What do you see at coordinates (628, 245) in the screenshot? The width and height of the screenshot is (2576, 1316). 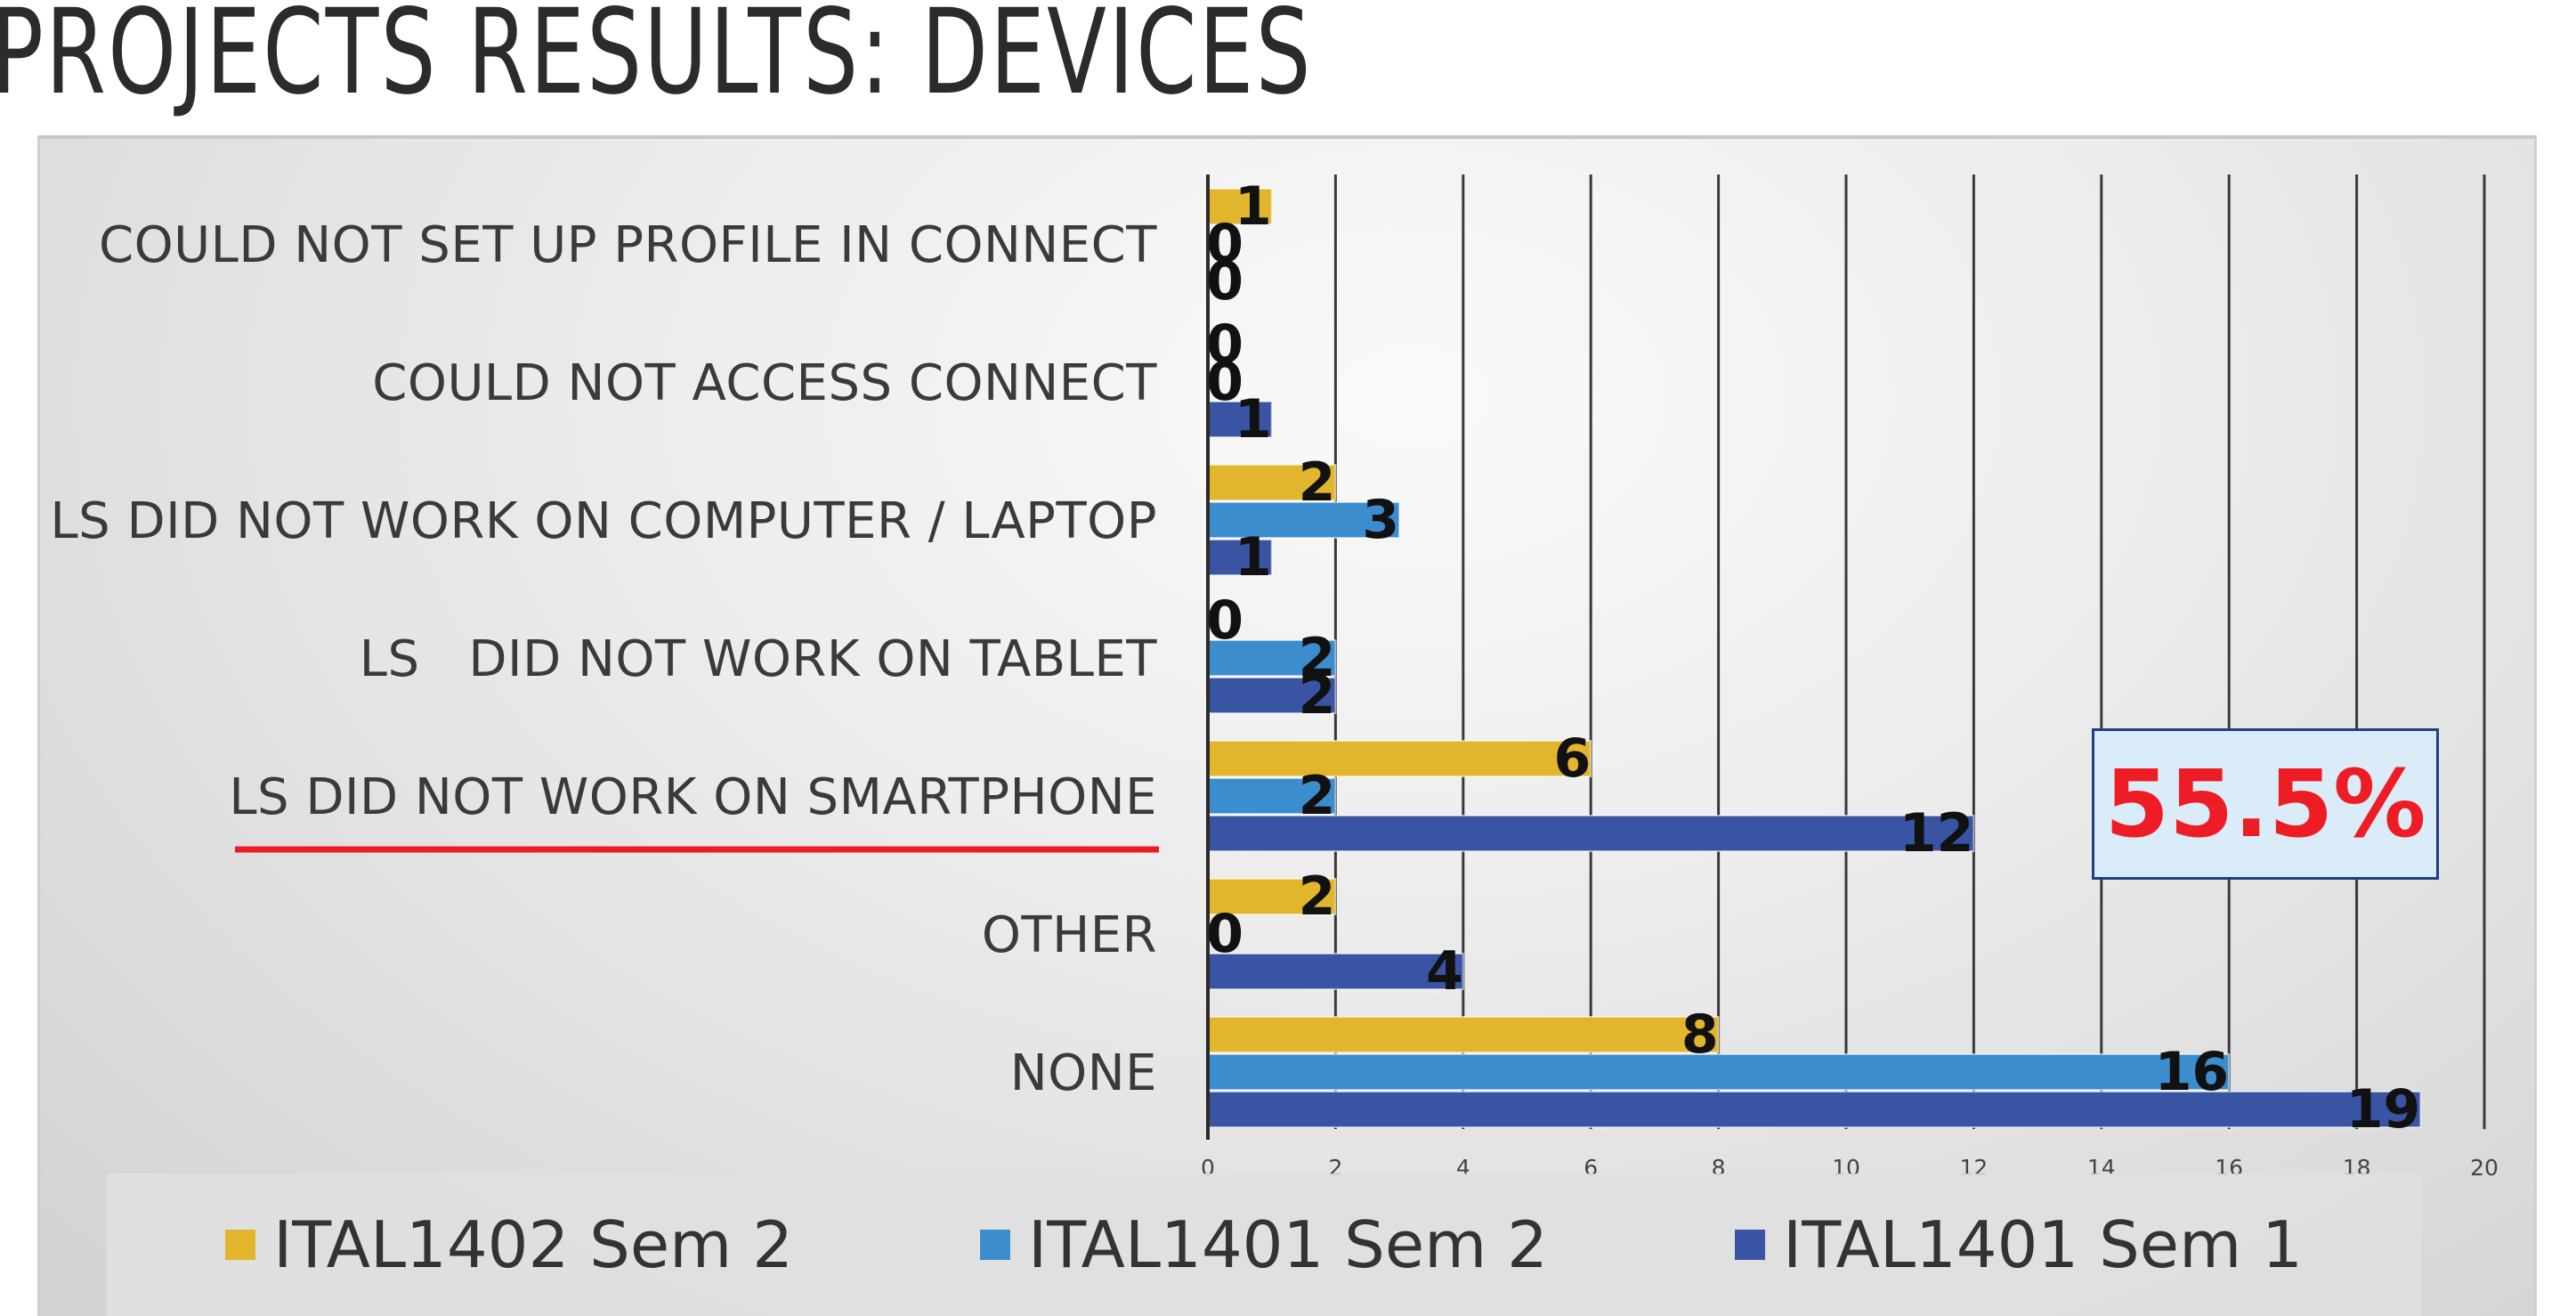 I see `category-label: COULD NOT SET UP PROFILE IN CONNECT` at bounding box center [628, 245].